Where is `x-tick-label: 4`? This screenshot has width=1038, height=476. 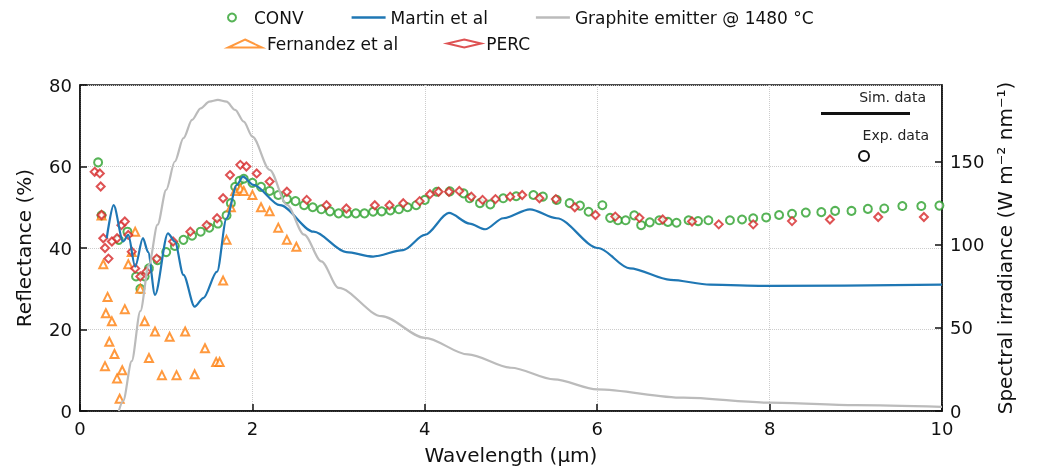 x-tick-label: 4 is located at coordinates (425, 428).